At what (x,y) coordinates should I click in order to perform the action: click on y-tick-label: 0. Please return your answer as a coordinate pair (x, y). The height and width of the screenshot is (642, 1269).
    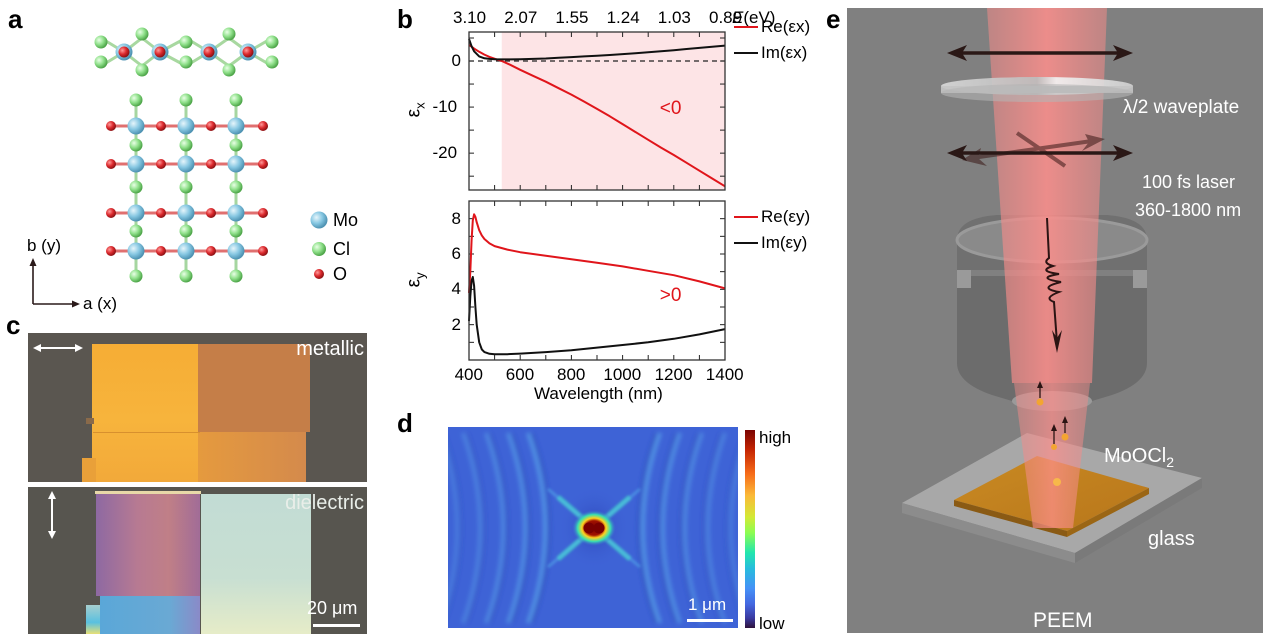
    Looking at the image, I should click on (456, 61).